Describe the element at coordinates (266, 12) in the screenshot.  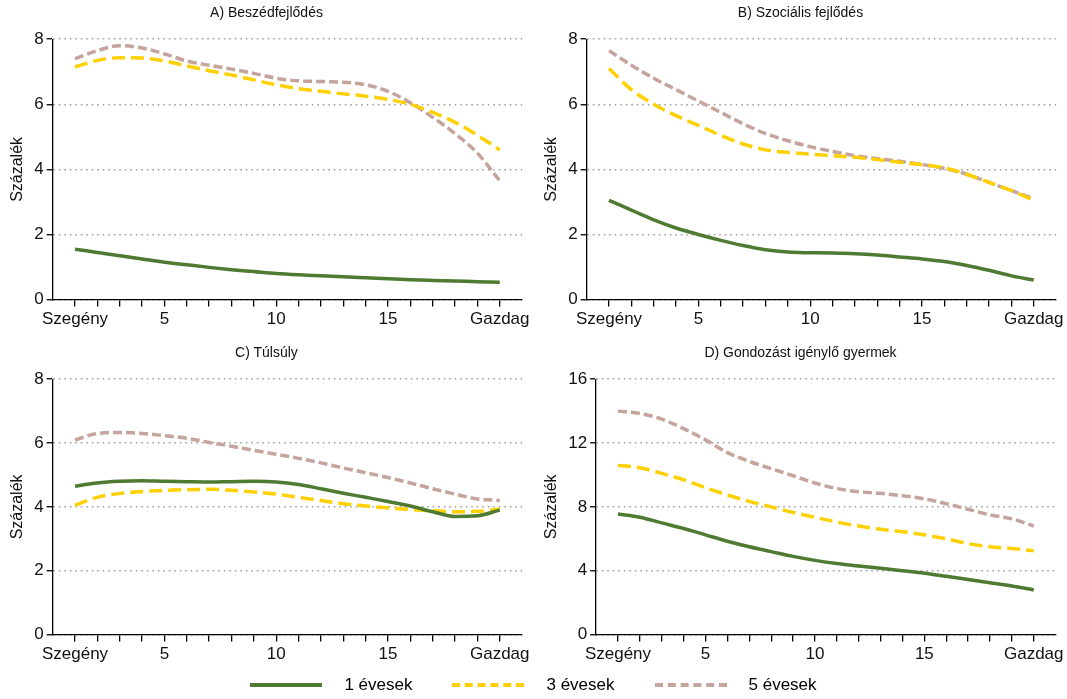
I see `chart-title: A) Beszédfejlődés` at that location.